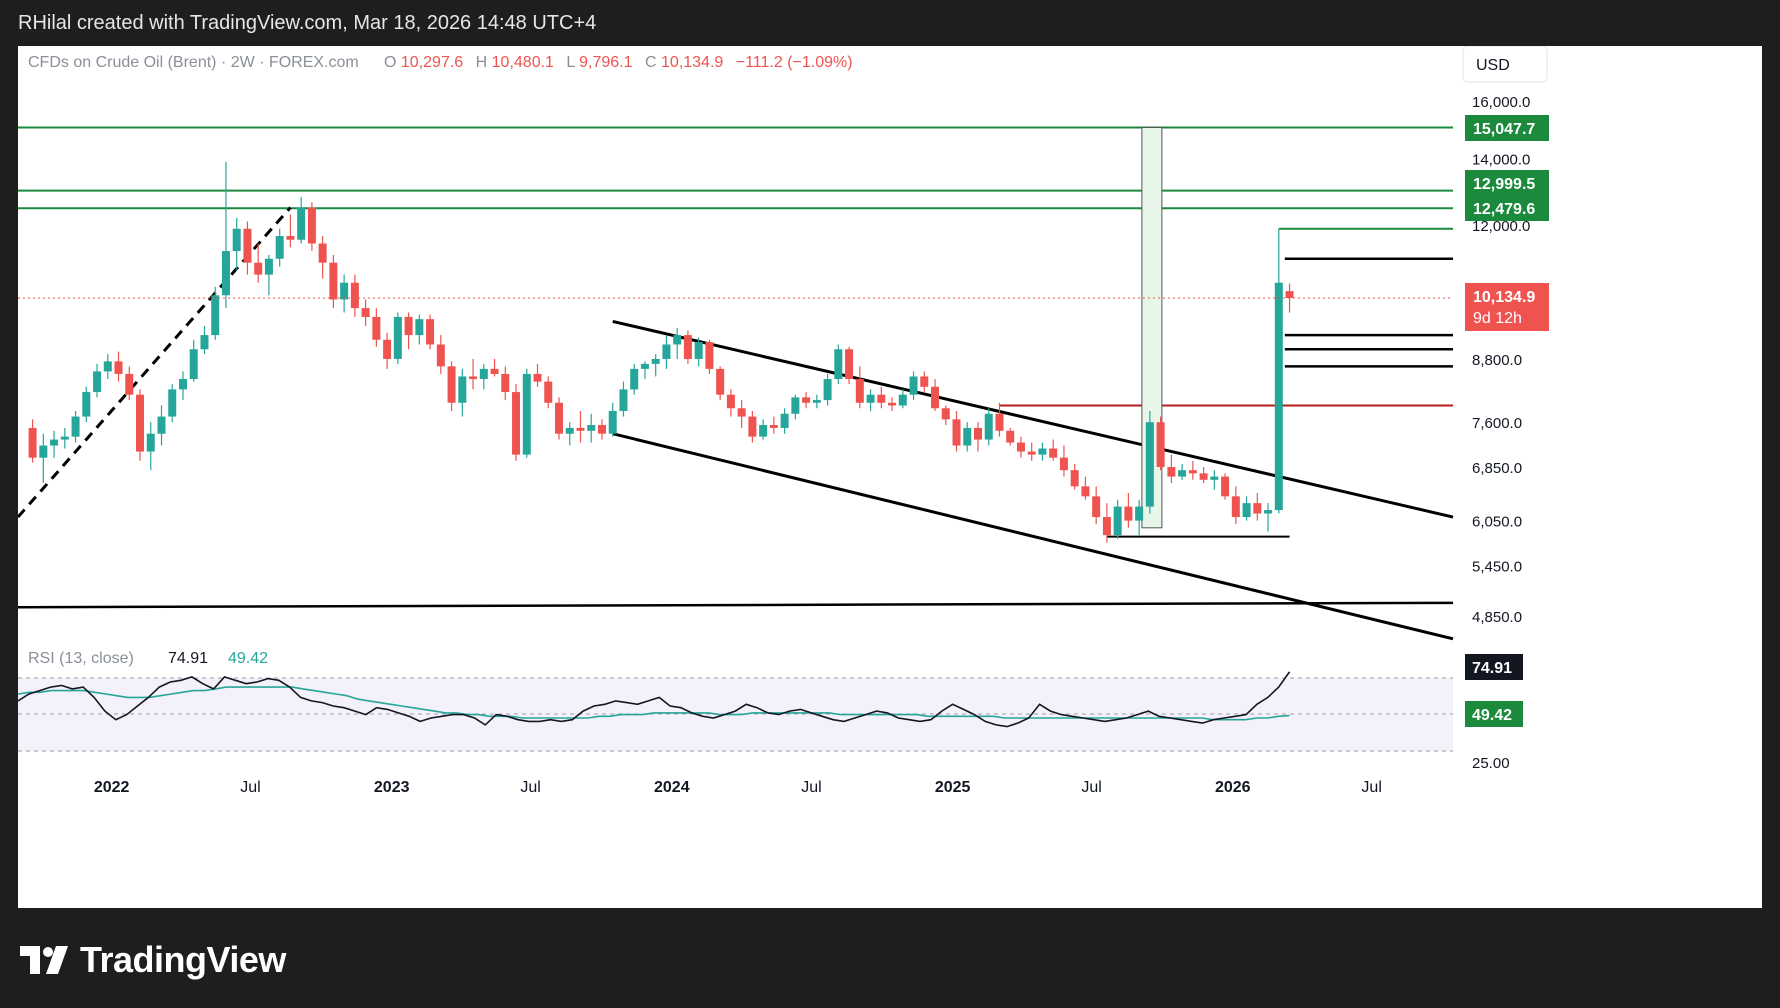 The width and height of the screenshot is (1780, 1008). What do you see at coordinates (1497, 318) in the screenshot?
I see `countdown-label: 9d 12h` at bounding box center [1497, 318].